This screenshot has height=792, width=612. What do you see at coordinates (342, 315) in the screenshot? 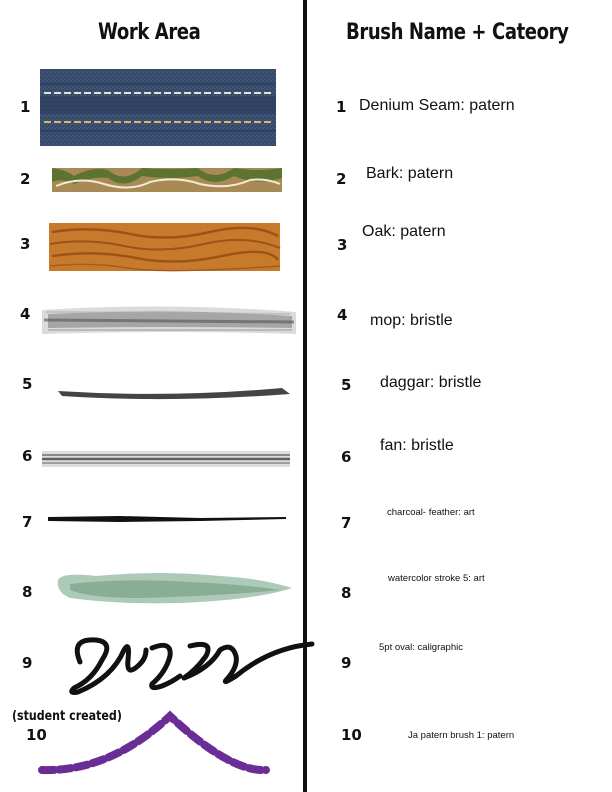
I see `right-number-4: 4` at bounding box center [342, 315].